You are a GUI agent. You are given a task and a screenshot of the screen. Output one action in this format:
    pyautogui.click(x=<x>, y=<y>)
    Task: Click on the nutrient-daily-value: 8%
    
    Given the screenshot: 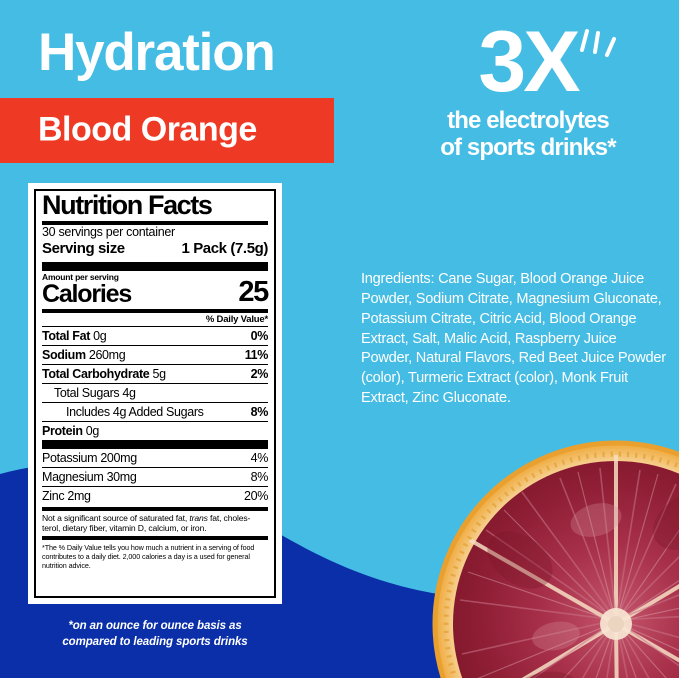 What is the action you would take?
    pyautogui.click(x=259, y=411)
    